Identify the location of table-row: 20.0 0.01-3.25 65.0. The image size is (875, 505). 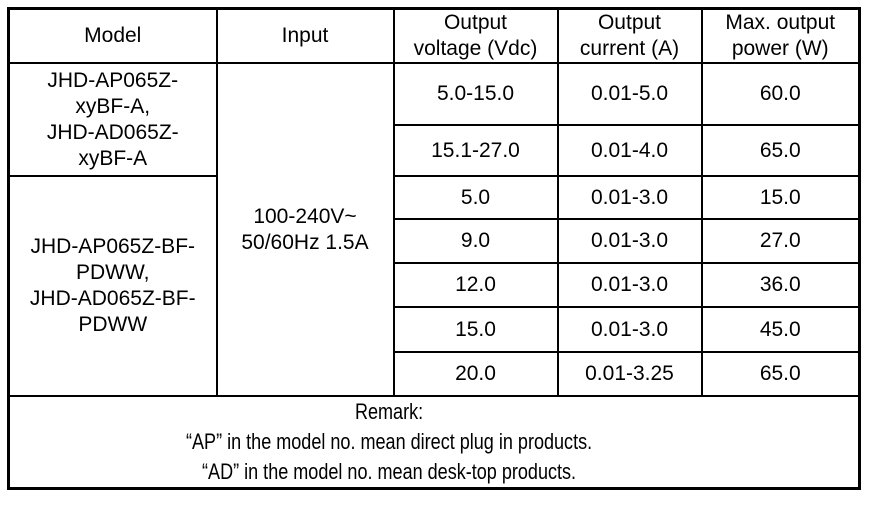
(435, 374).